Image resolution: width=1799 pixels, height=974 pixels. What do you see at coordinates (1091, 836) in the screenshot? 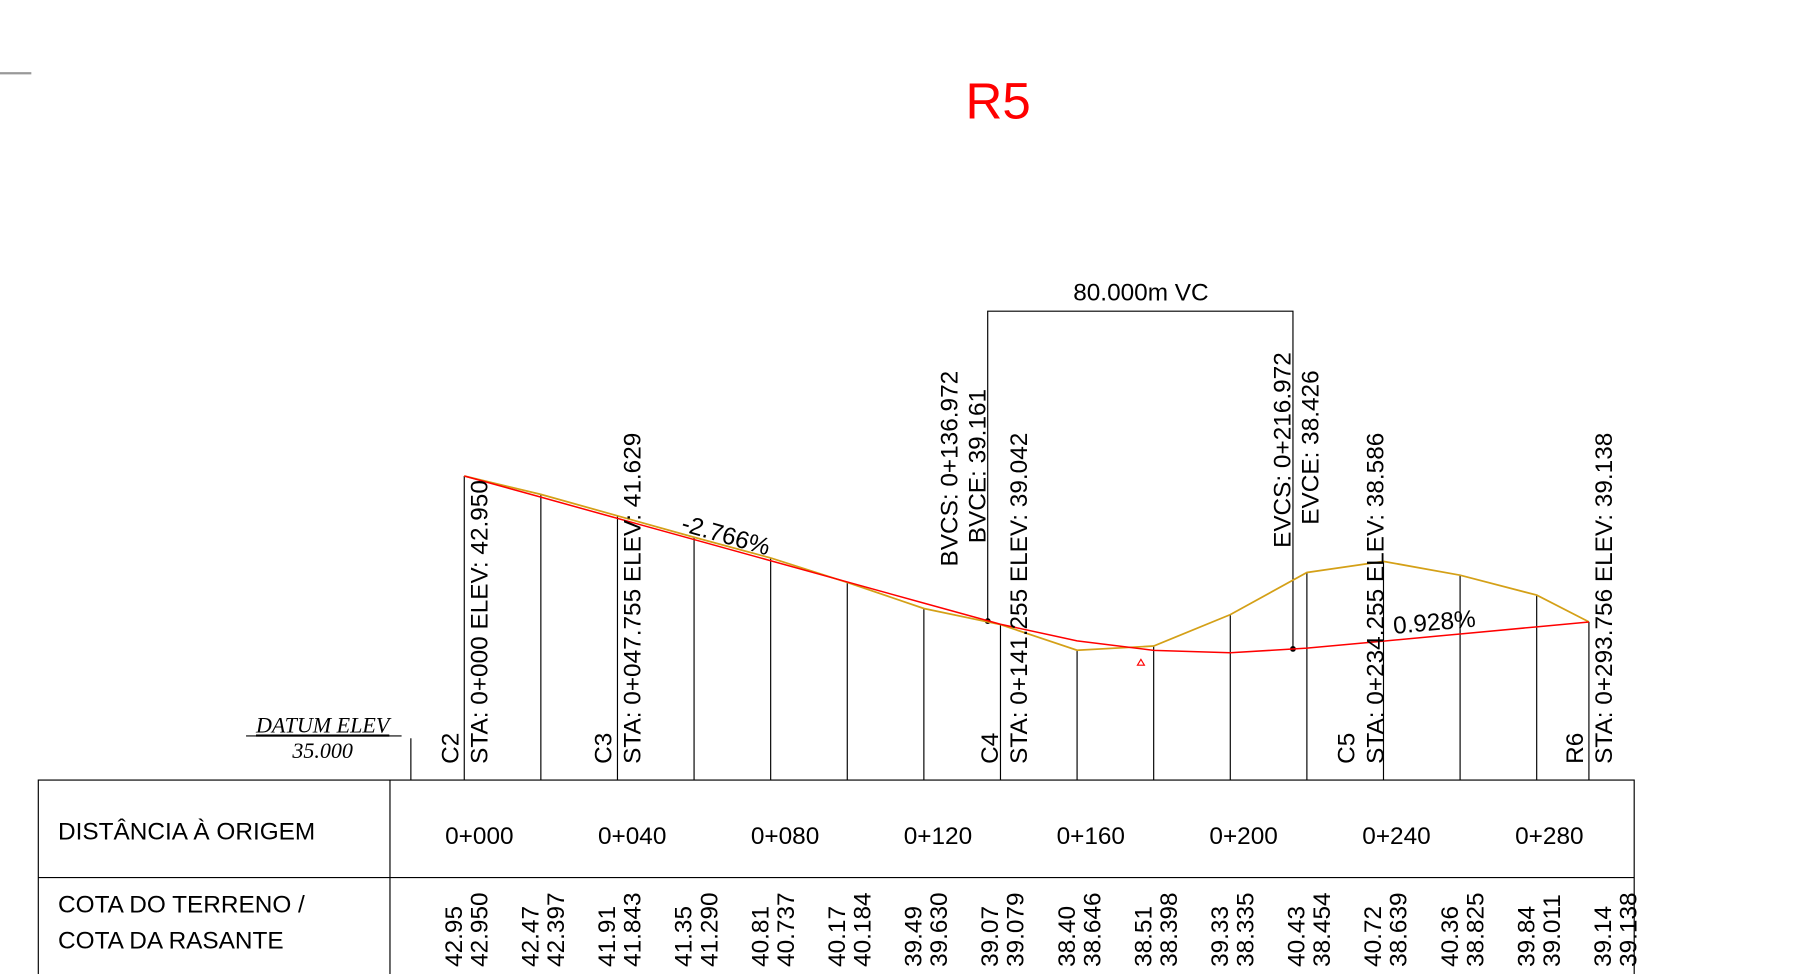
I see `distance: 0+160` at bounding box center [1091, 836].